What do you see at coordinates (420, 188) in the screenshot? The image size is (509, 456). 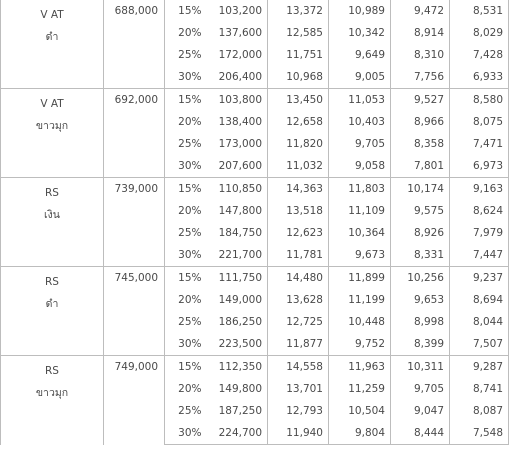 I see `installment-value: 10,174` at bounding box center [420, 188].